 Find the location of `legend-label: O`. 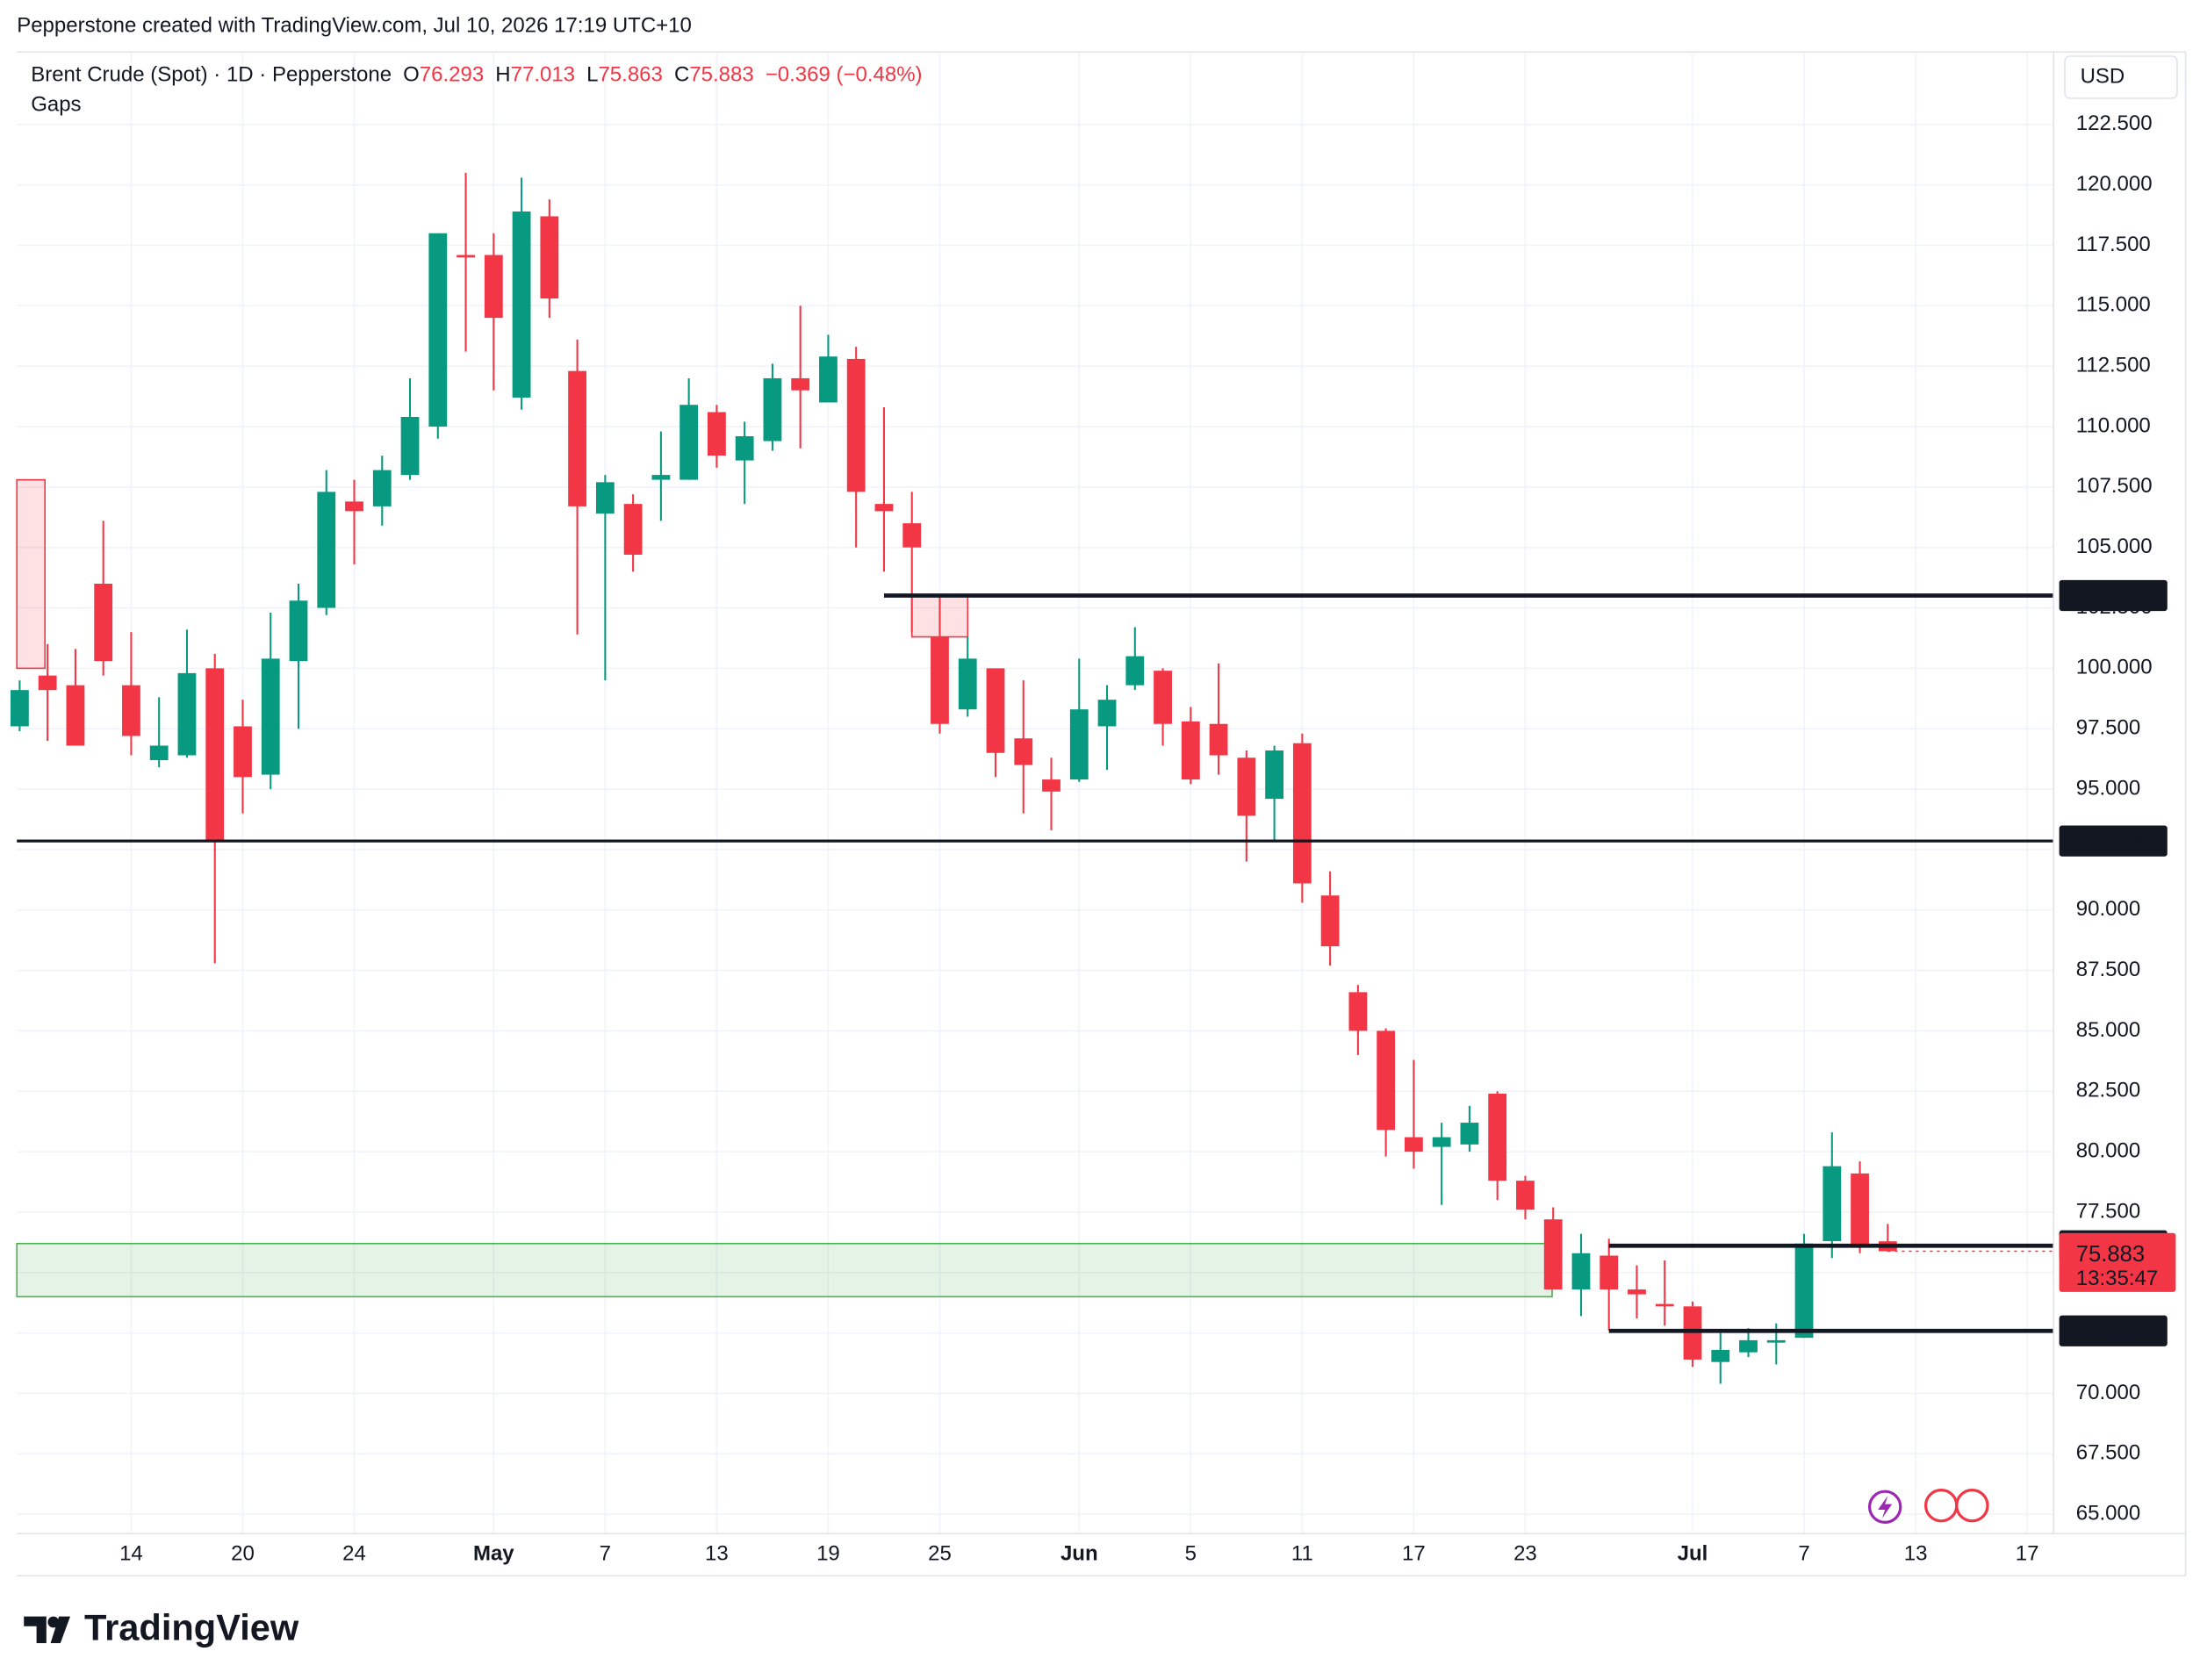

legend-label: O is located at coordinates (411, 75).